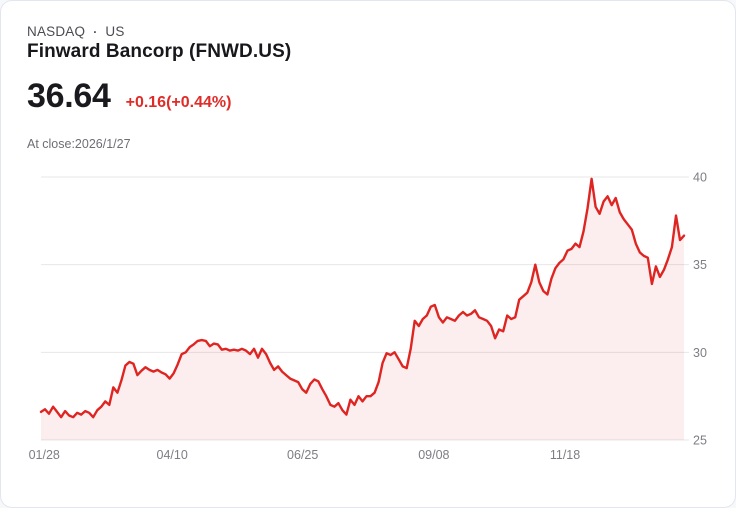 The height and width of the screenshot is (508, 736). Describe the element at coordinates (159, 51) in the screenshot. I see `stock-title: Finward Bancorp (FNWD.US)` at that location.